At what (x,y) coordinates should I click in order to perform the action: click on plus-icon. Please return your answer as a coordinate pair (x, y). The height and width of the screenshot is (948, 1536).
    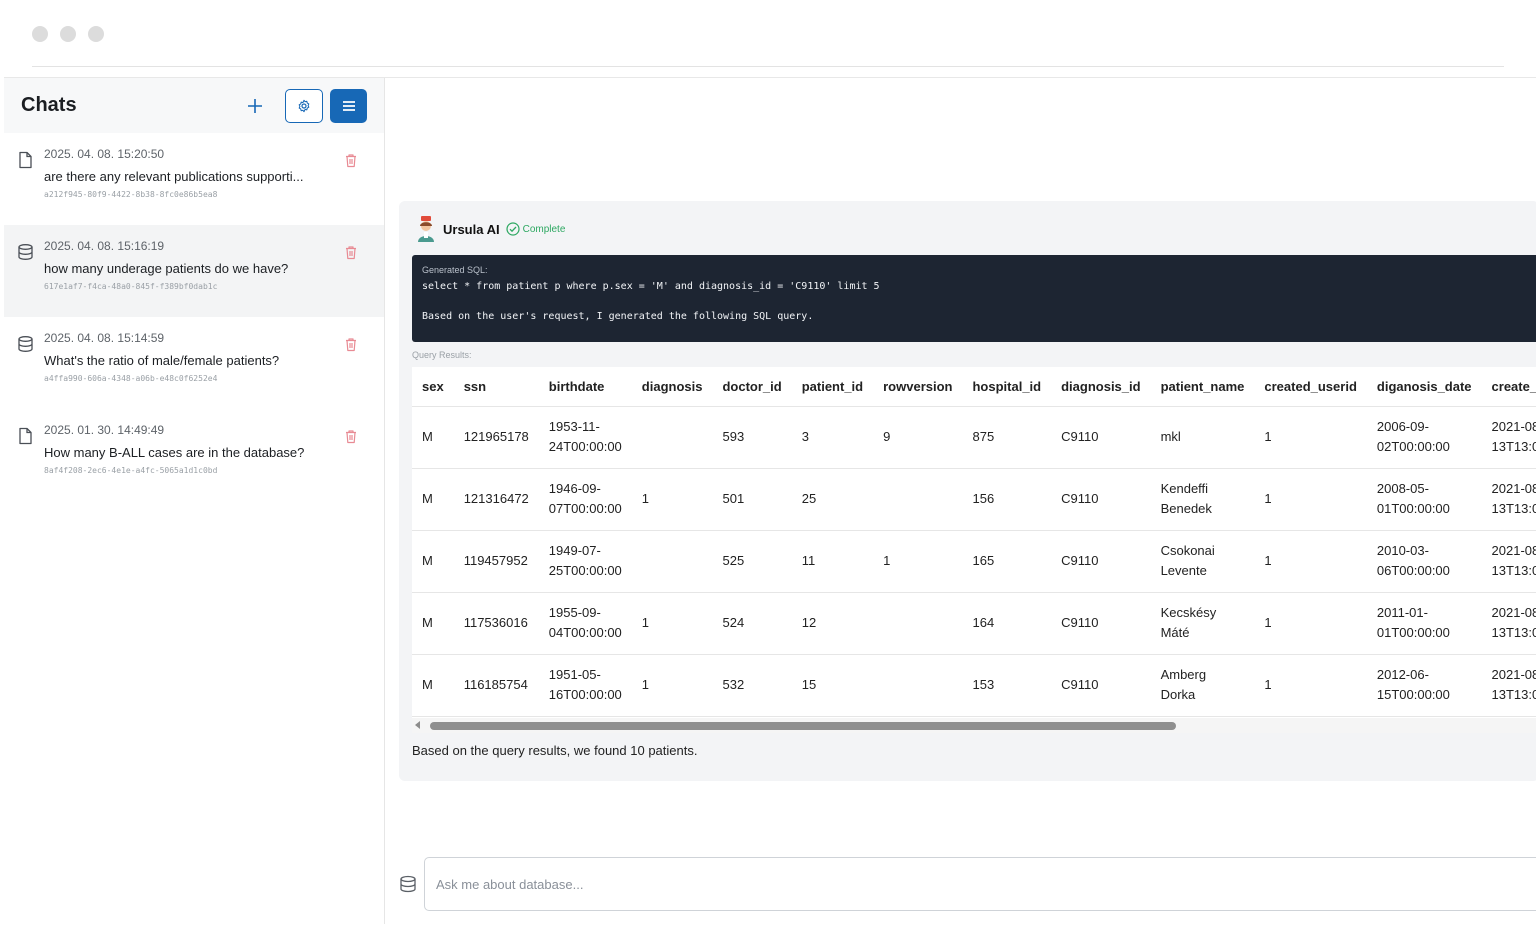
    Looking at the image, I should click on (255, 105).